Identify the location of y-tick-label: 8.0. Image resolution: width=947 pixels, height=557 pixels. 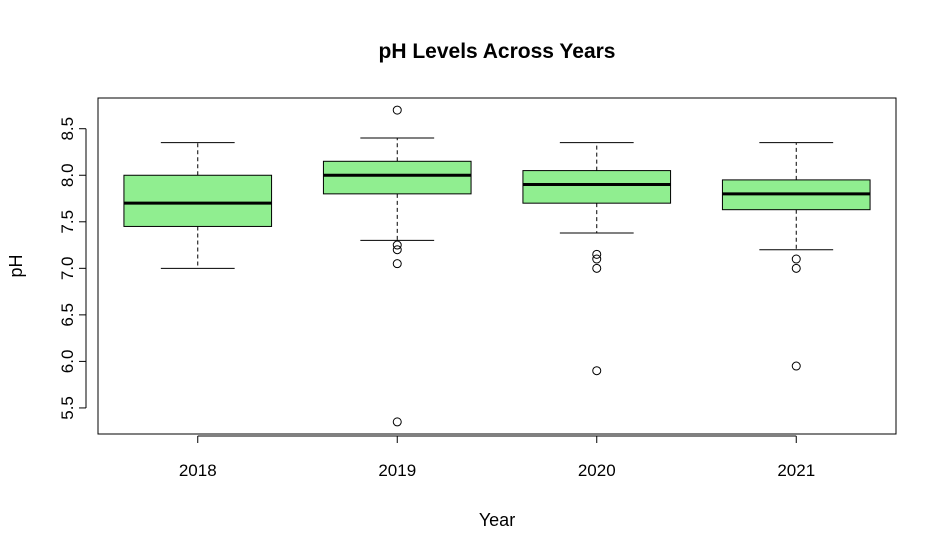
(67, 175).